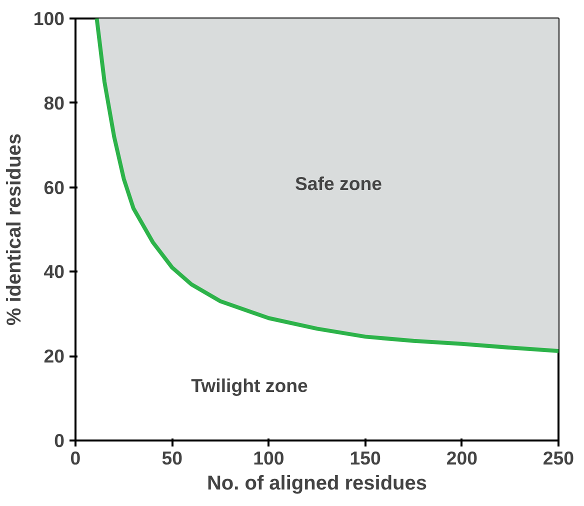 Image resolution: width=584 pixels, height=506 pixels. I want to click on y-tick-label: 80, so click(54, 103).